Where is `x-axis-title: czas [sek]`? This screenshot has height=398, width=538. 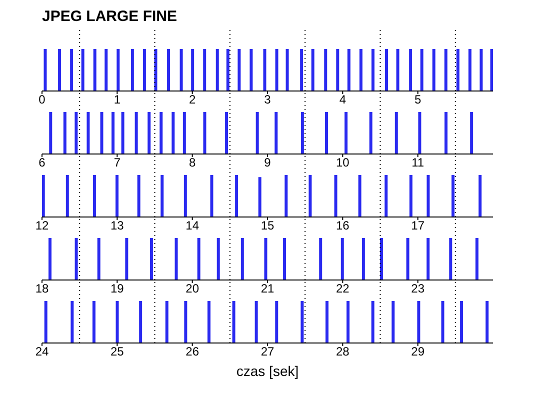 x-axis-title: czas [sek] is located at coordinates (267, 371).